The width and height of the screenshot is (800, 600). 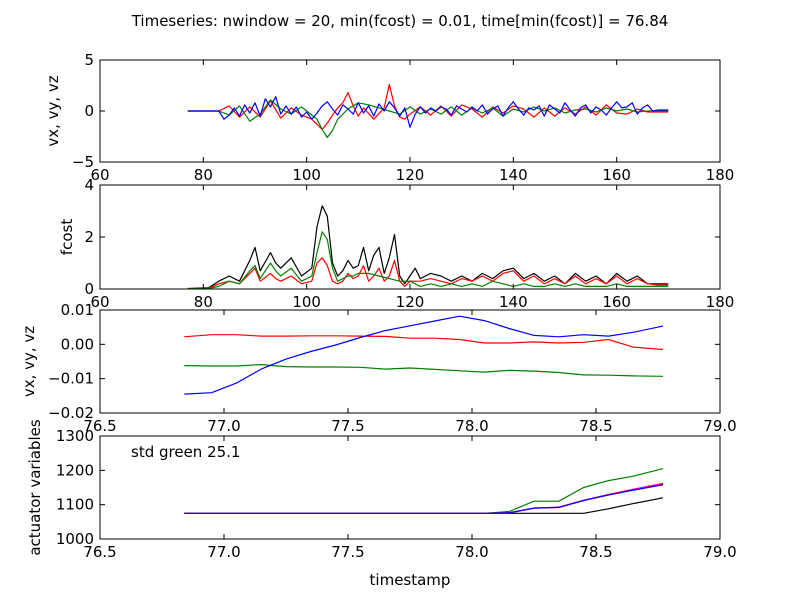 I want to click on annotation-text: std green 25.1, so click(x=185, y=452).